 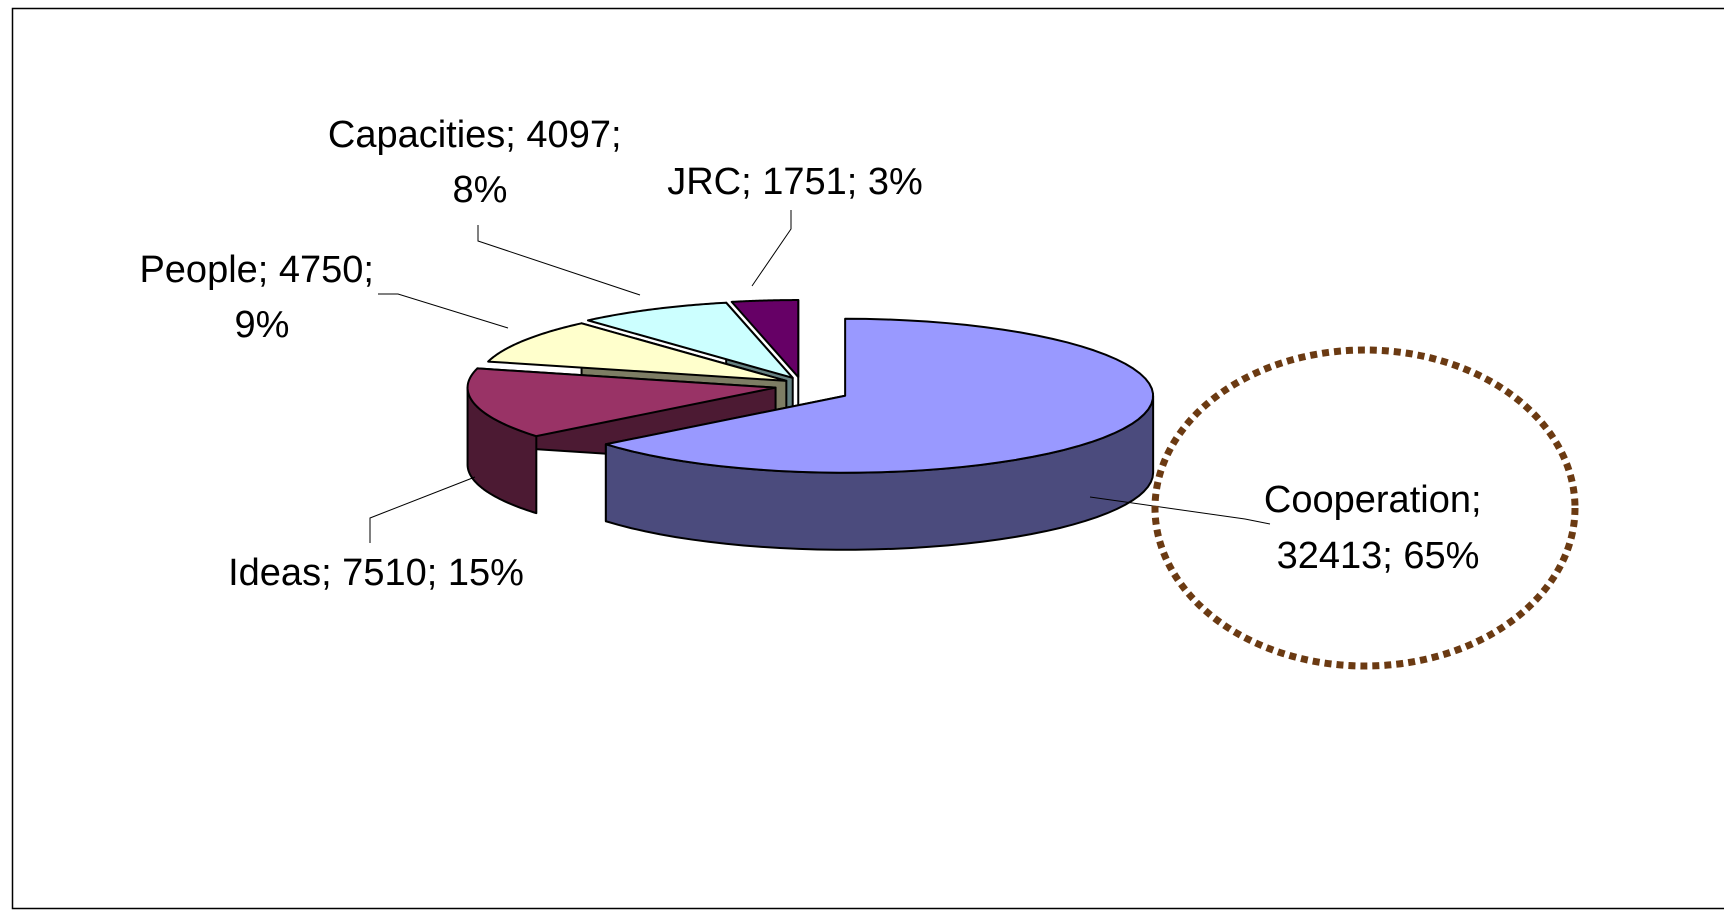 I want to click on slice-top-ideas, so click(x=621, y=402).